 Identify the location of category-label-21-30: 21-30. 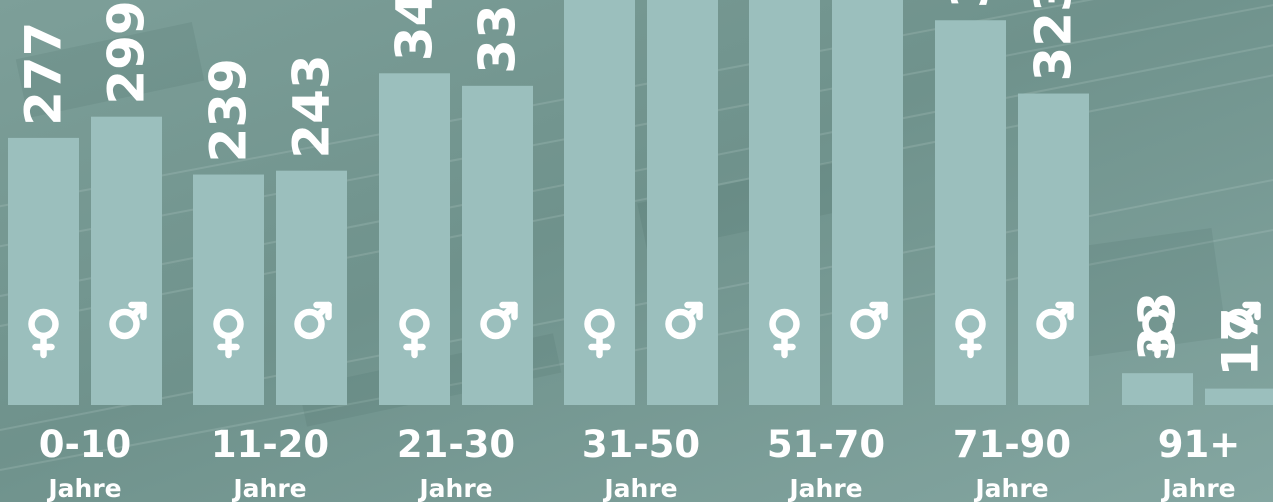
(456, 444).